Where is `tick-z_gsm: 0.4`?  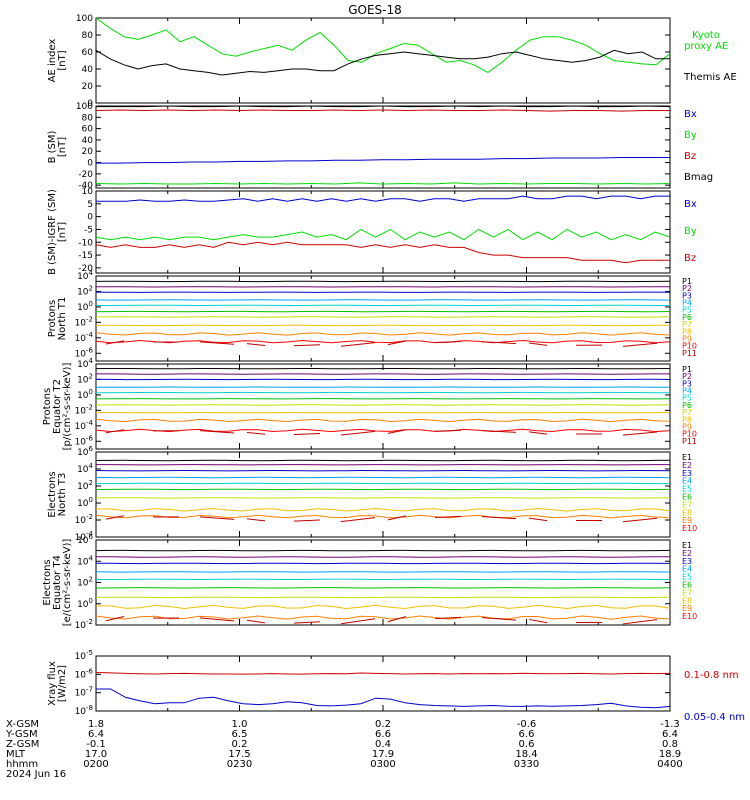
tick-z_gsm: 0.4 is located at coordinates (383, 744).